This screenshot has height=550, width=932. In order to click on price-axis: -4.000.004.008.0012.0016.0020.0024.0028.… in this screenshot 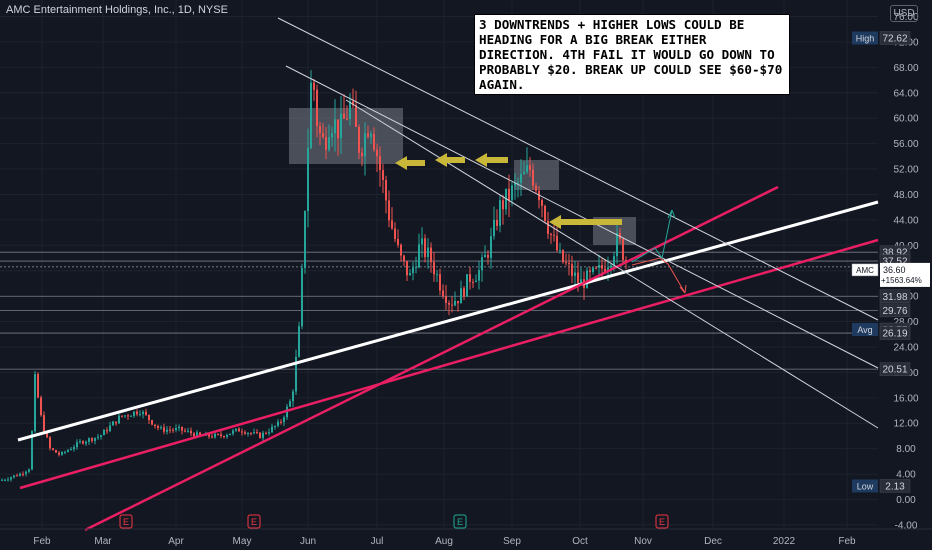, I will do `click(890, 271)`.